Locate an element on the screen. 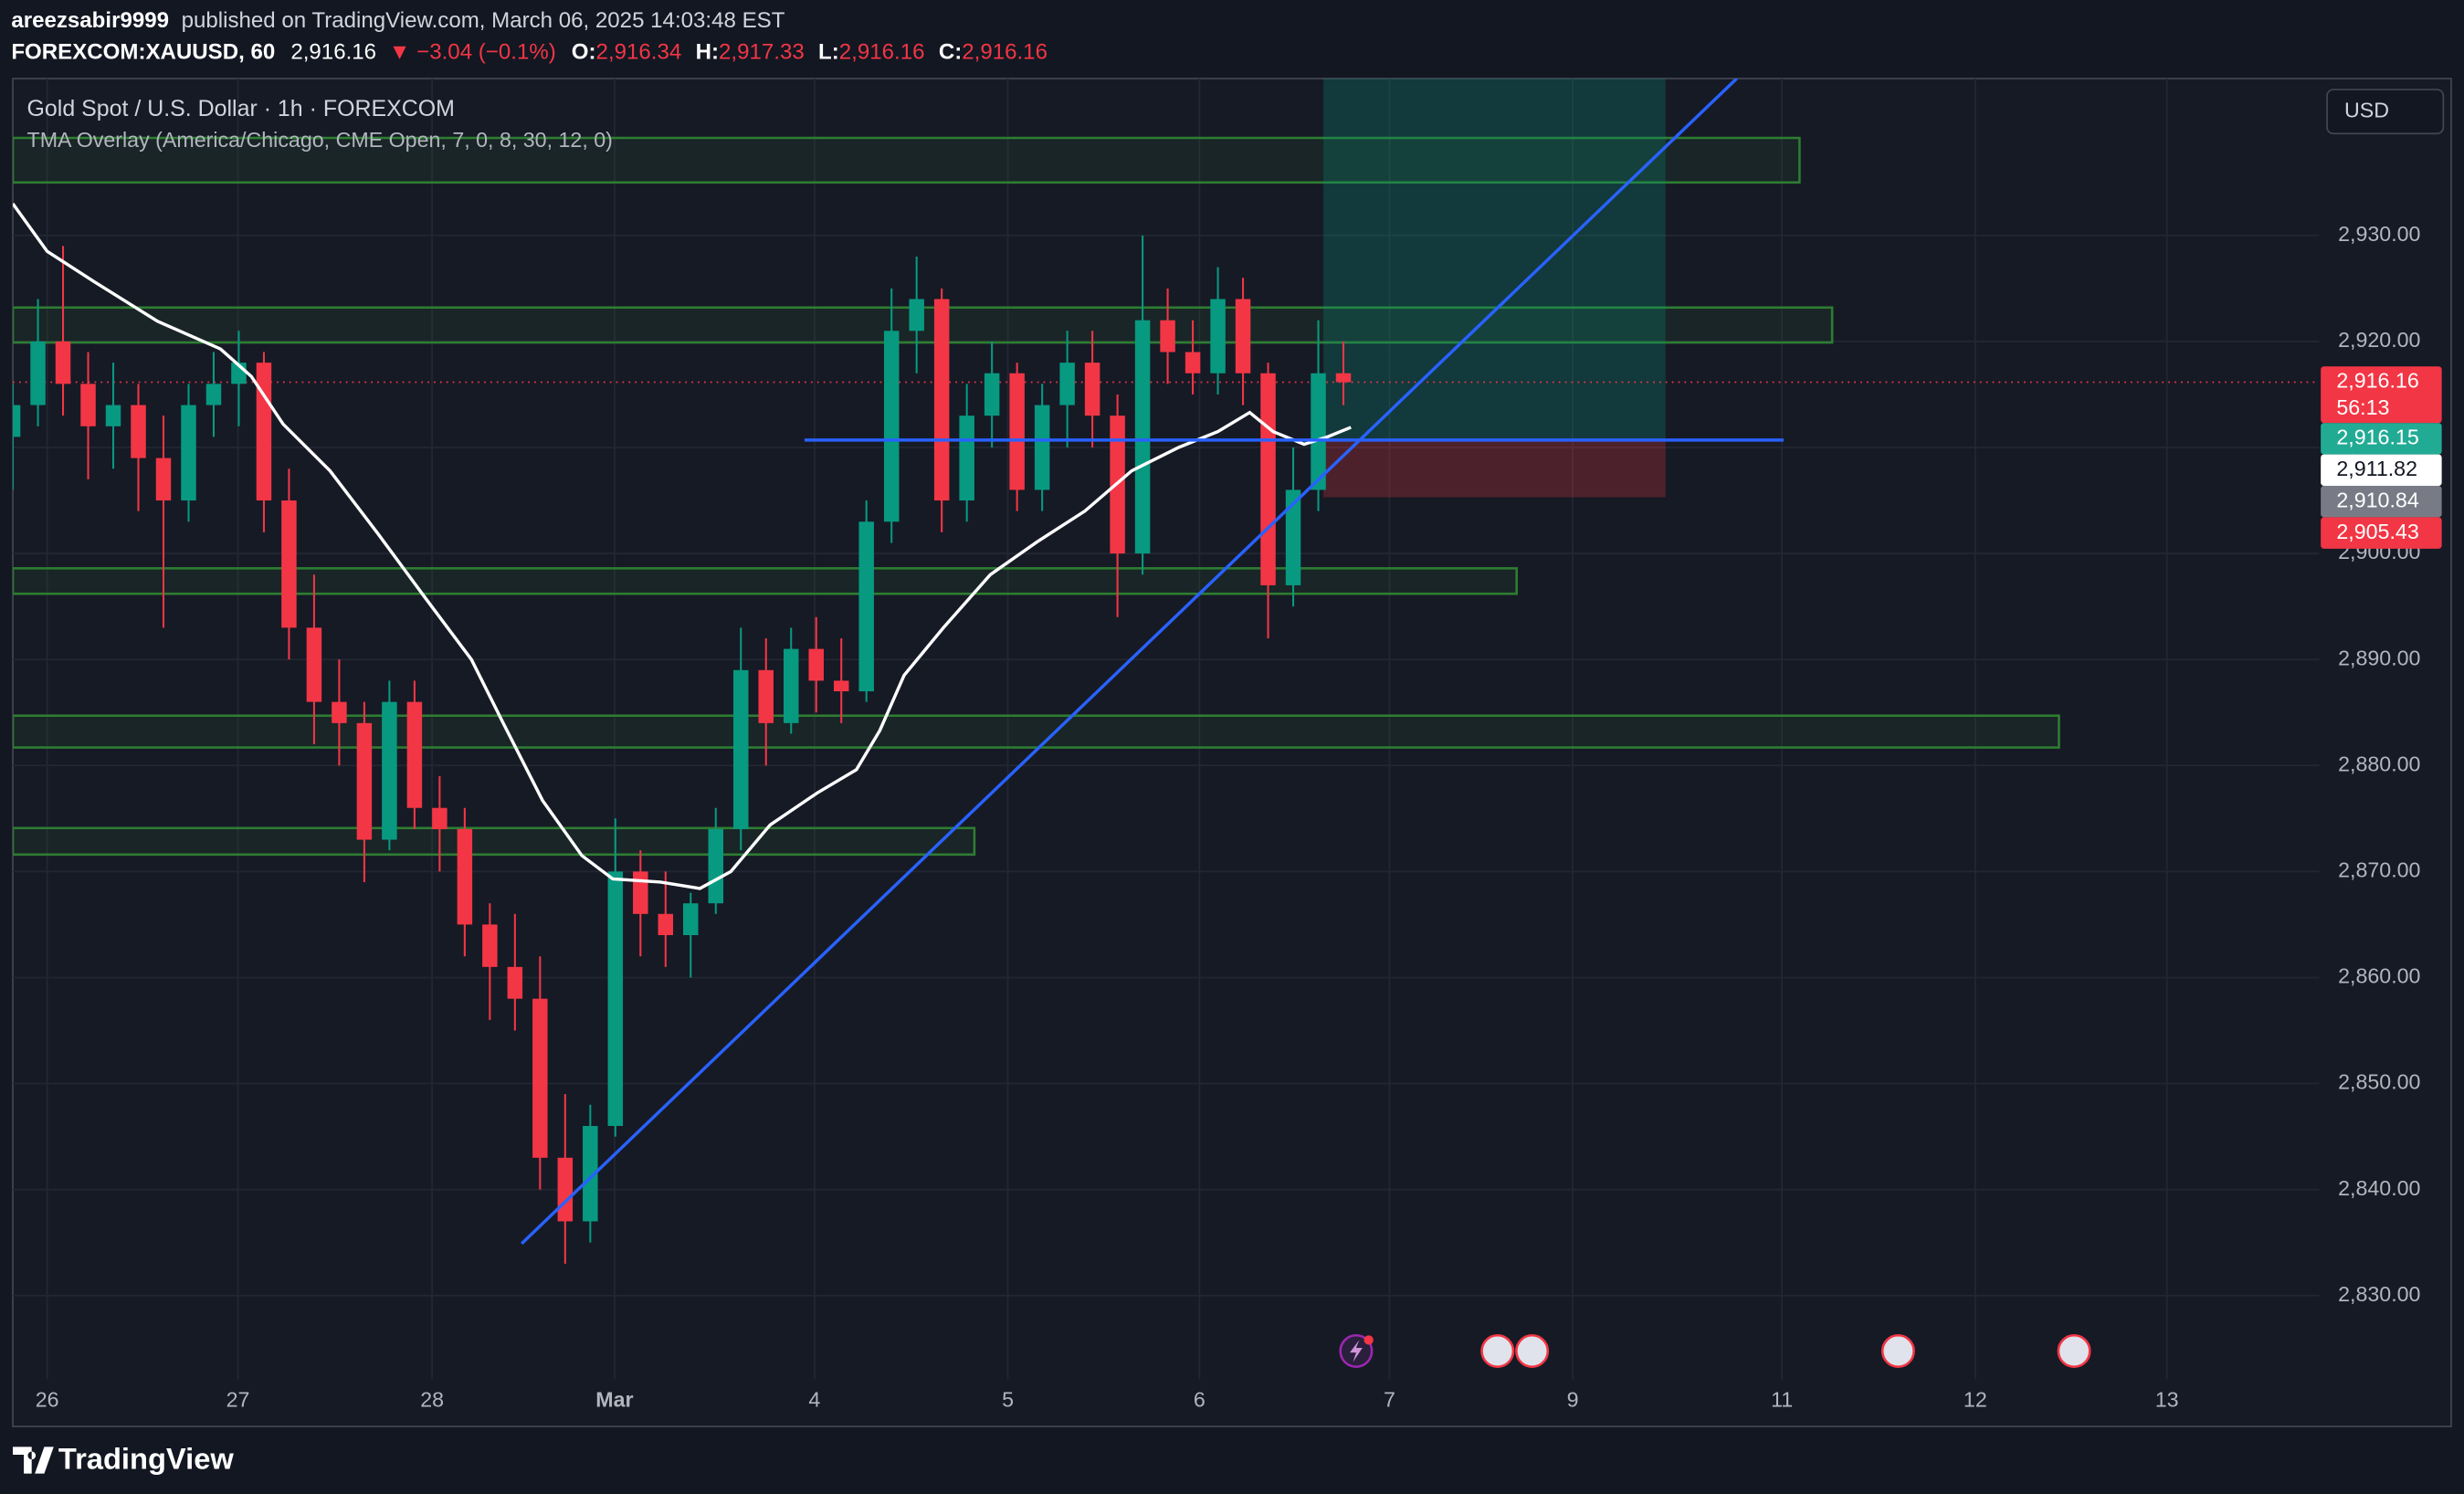 This screenshot has width=2464, height=1494. ohlc-key: L: is located at coordinates (829, 52).